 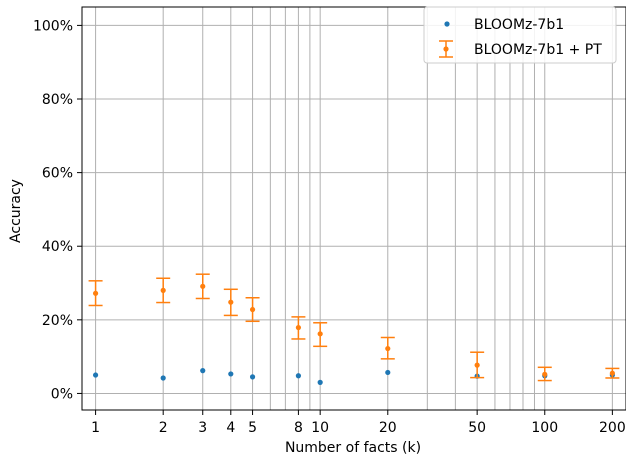 What do you see at coordinates (519, 25) in the screenshot?
I see `legend-label-series-1: BLOOMz-7b1` at bounding box center [519, 25].